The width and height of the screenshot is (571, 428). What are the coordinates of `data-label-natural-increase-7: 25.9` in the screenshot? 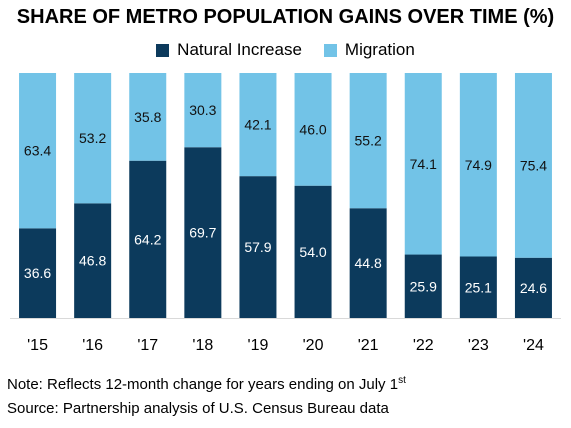 It's located at (423, 286).